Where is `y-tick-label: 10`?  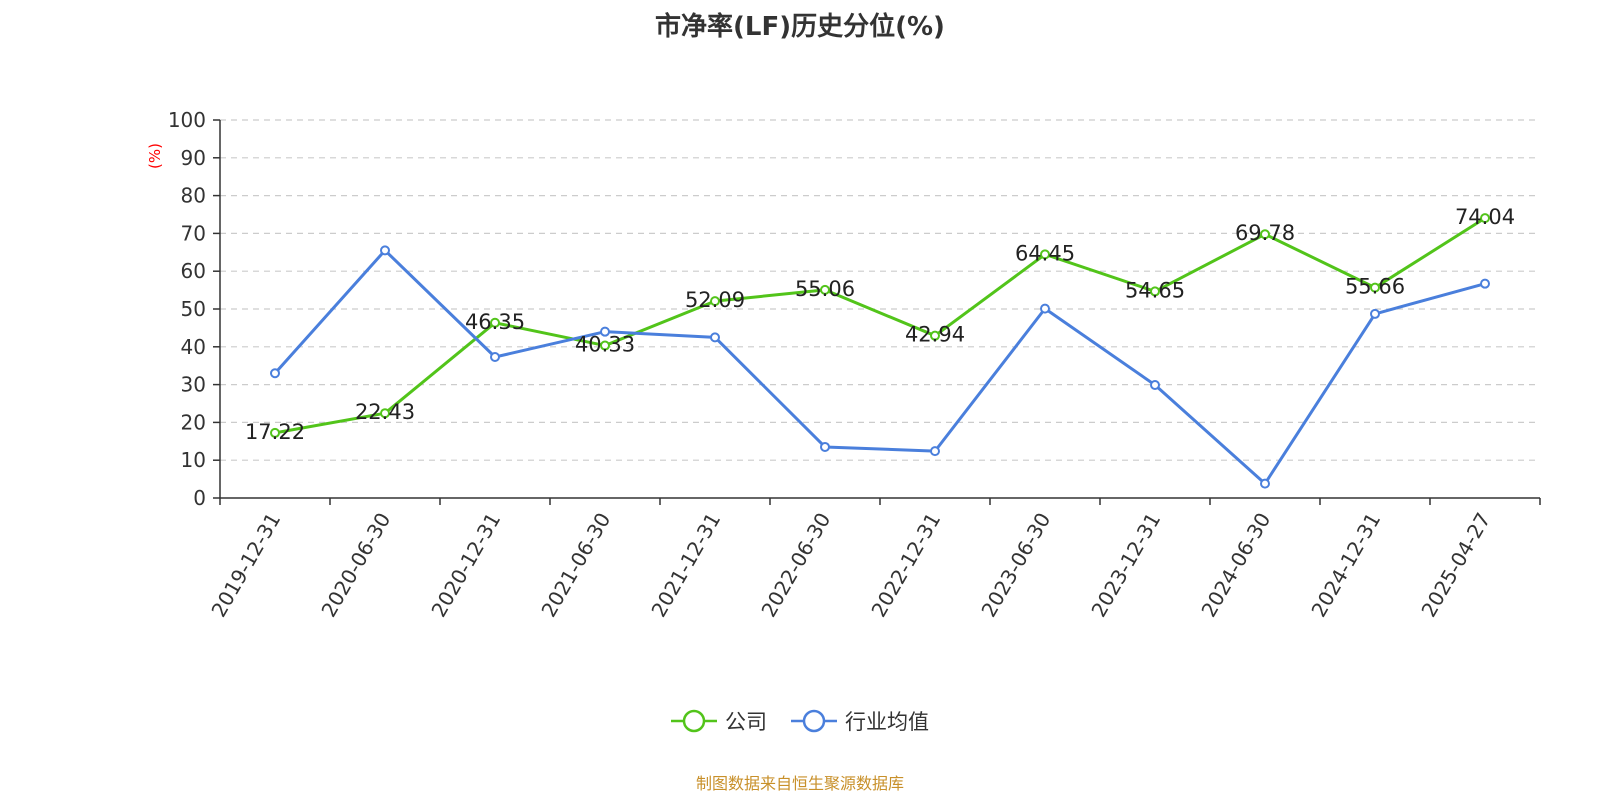
y-tick-label: 10 is located at coordinates (193, 460).